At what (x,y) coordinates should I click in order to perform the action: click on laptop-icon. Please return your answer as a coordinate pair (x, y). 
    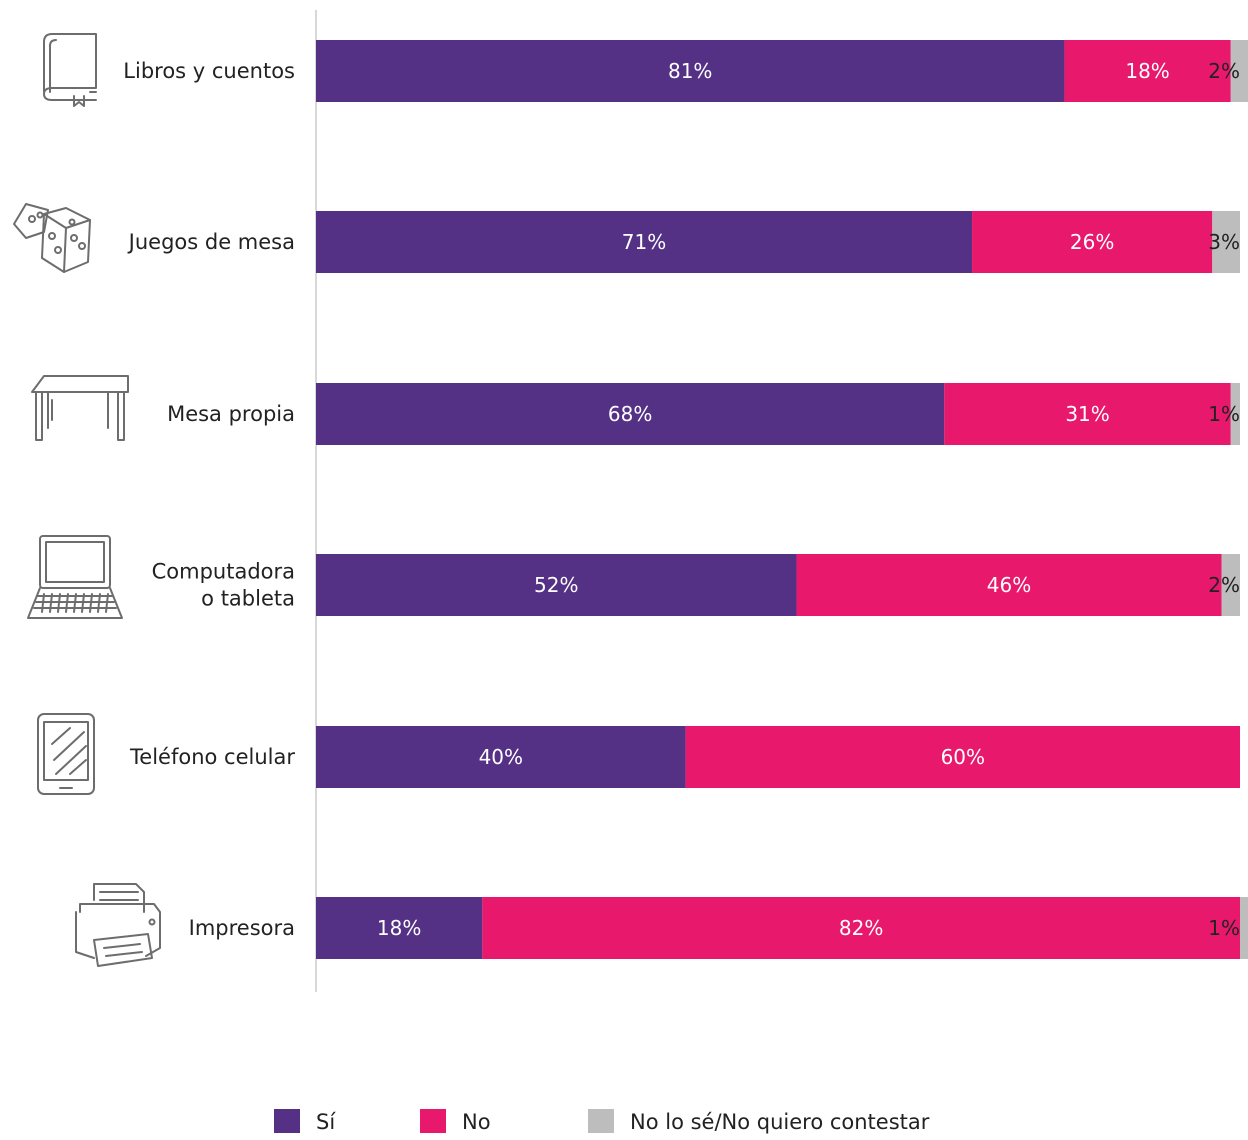
    Looking at the image, I should click on (75, 577).